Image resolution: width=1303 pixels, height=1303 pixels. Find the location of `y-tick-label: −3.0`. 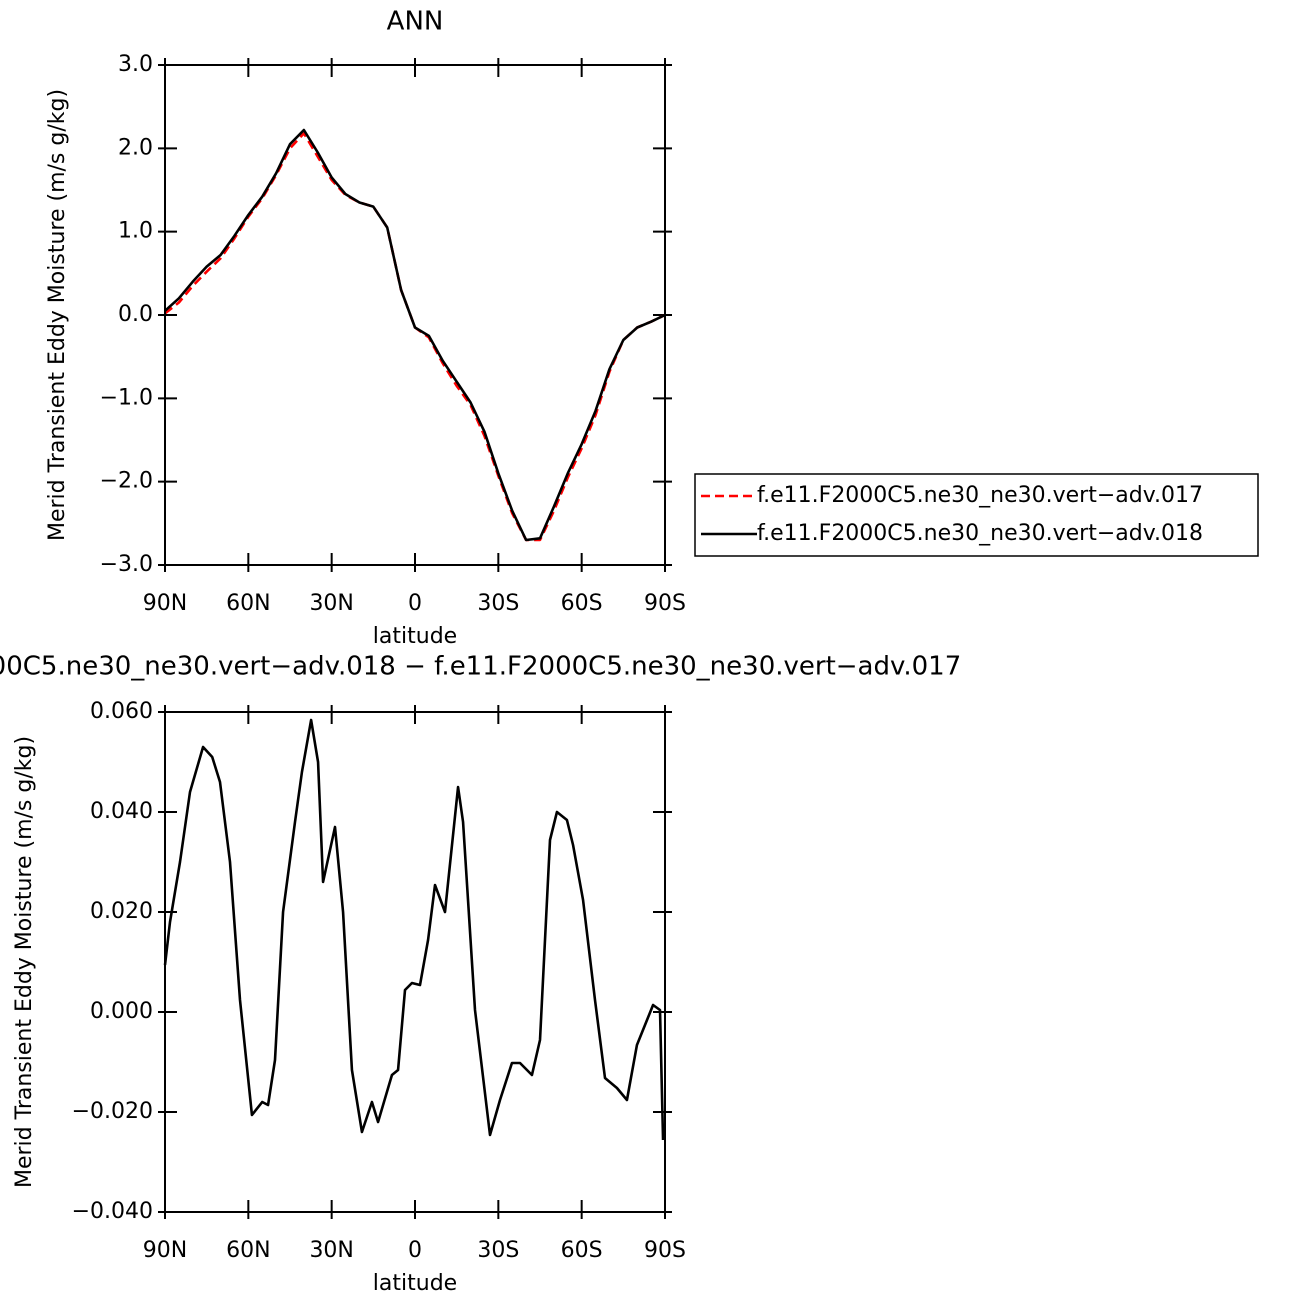

y-tick-label: −3.0 is located at coordinates (126, 564).